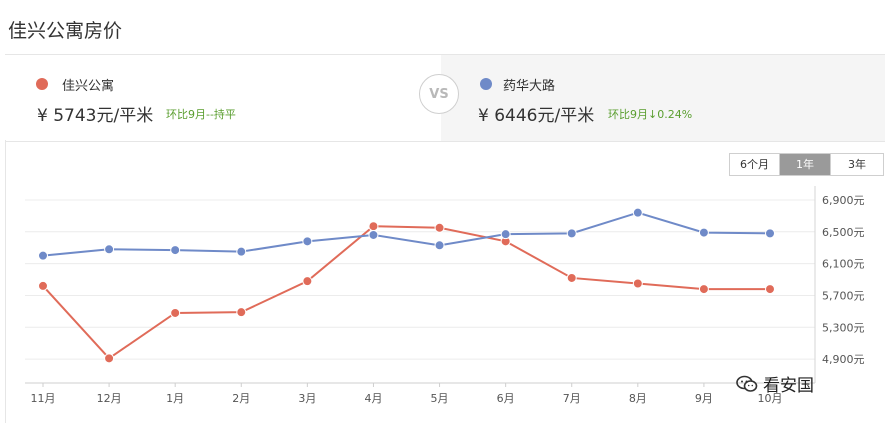 This screenshot has width=885, height=423. Describe the element at coordinates (770, 398) in the screenshot. I see `x-tick-label: 10月` at that location.